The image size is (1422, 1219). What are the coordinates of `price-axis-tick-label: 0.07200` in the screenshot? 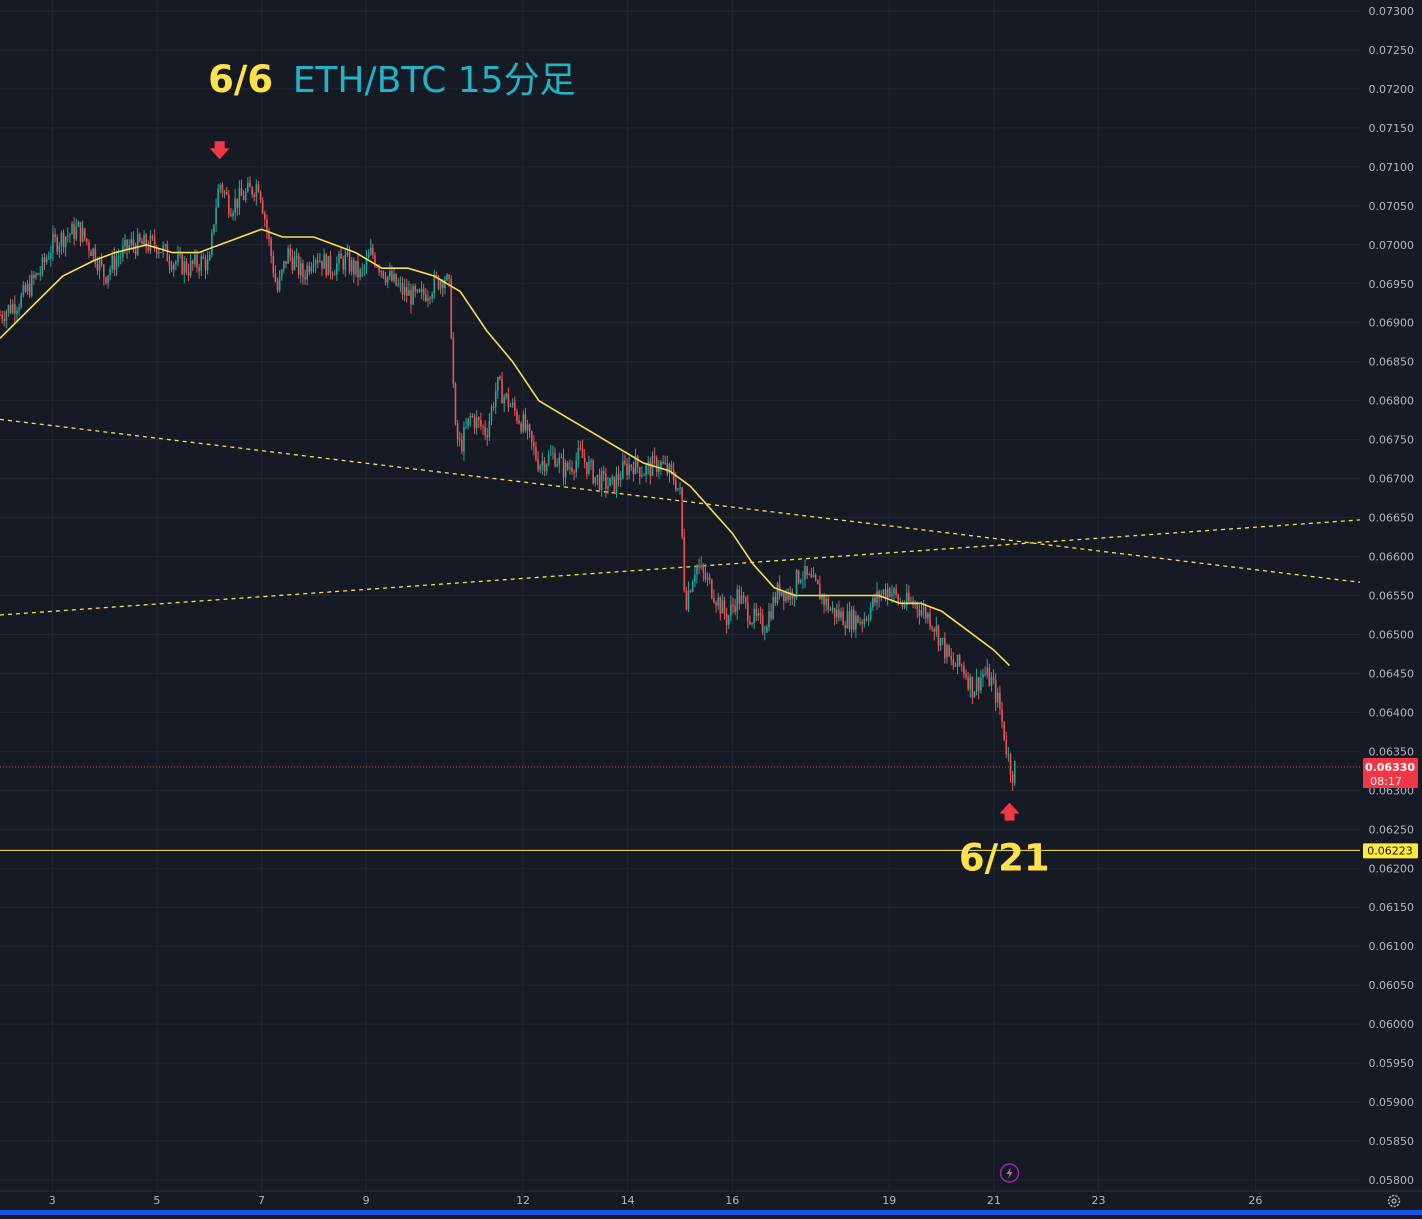 It's located at (1392, 89).